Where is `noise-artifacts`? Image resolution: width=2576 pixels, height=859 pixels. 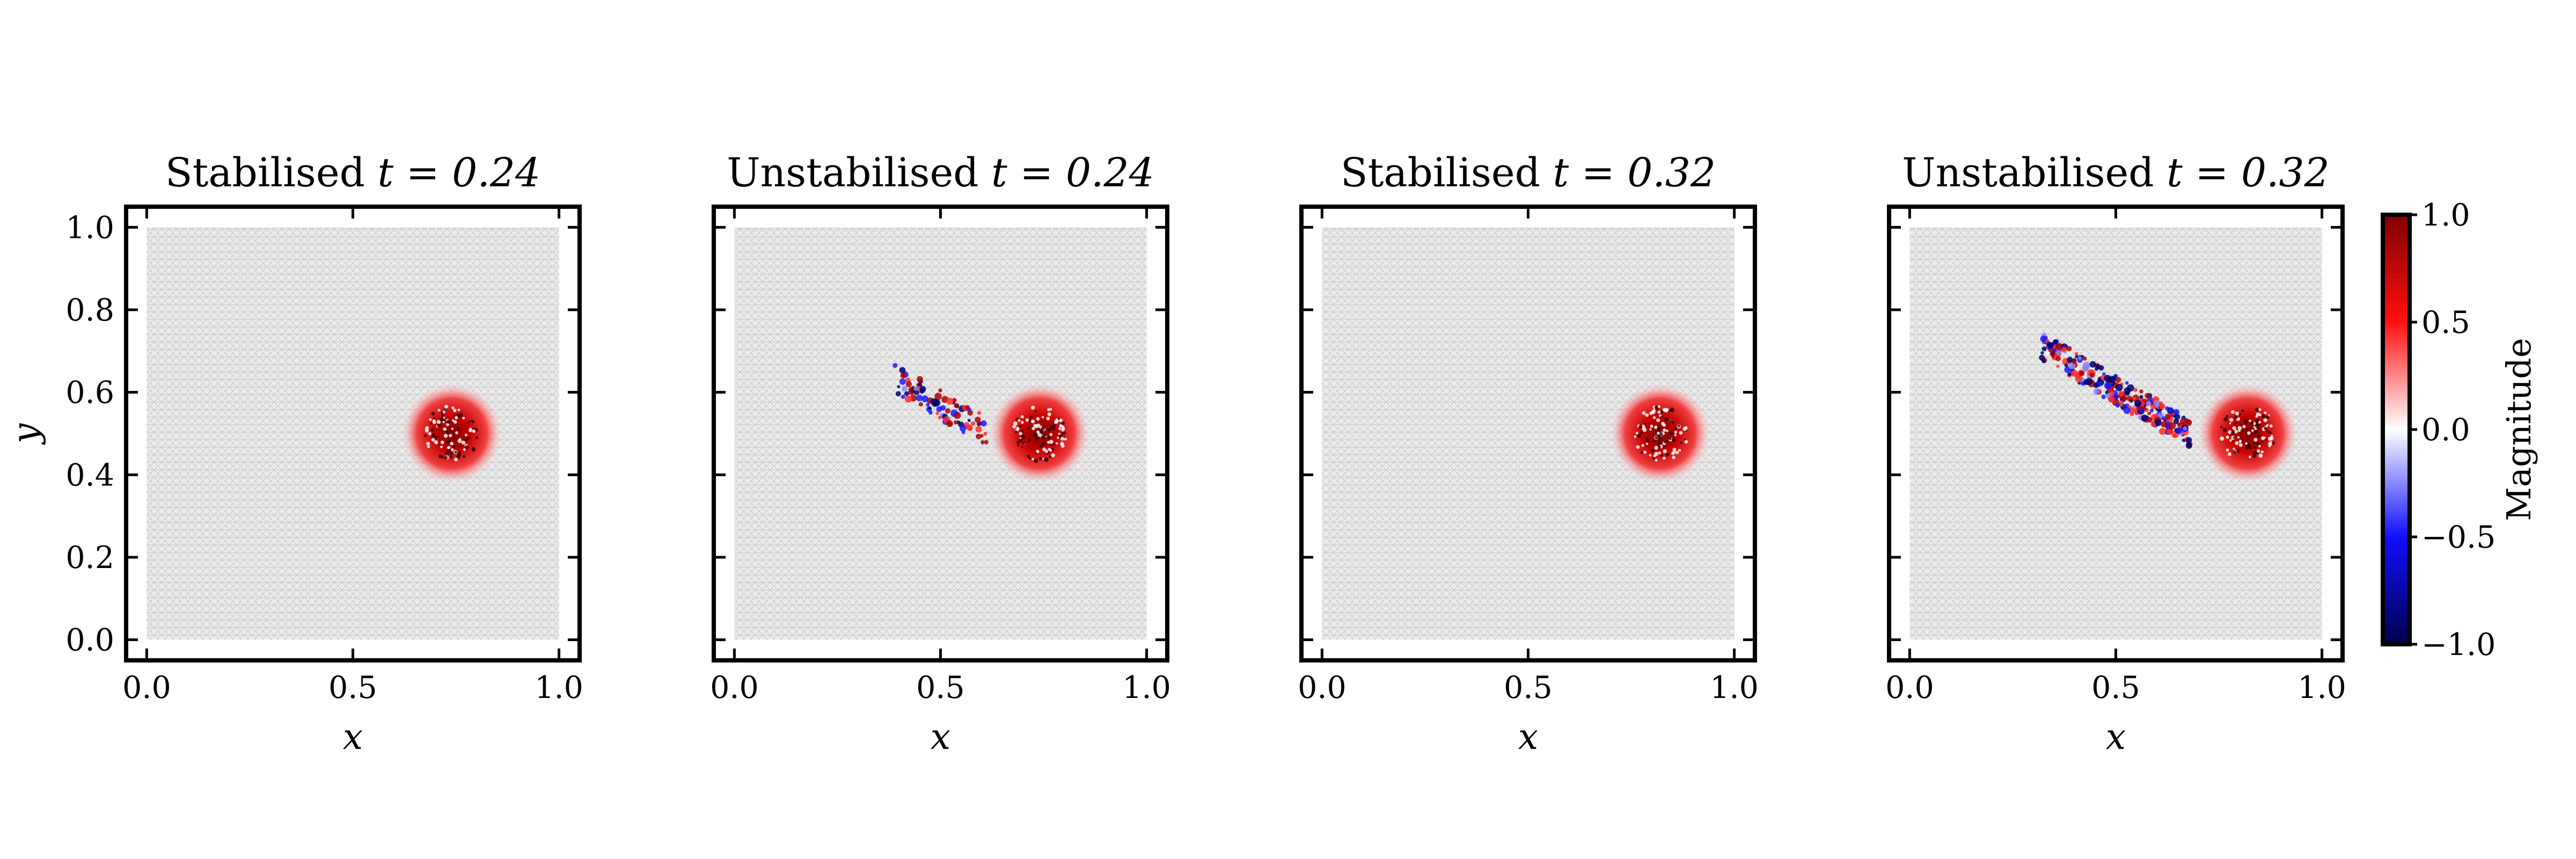
noise-artifacts is located at coordinates (2116, 390).